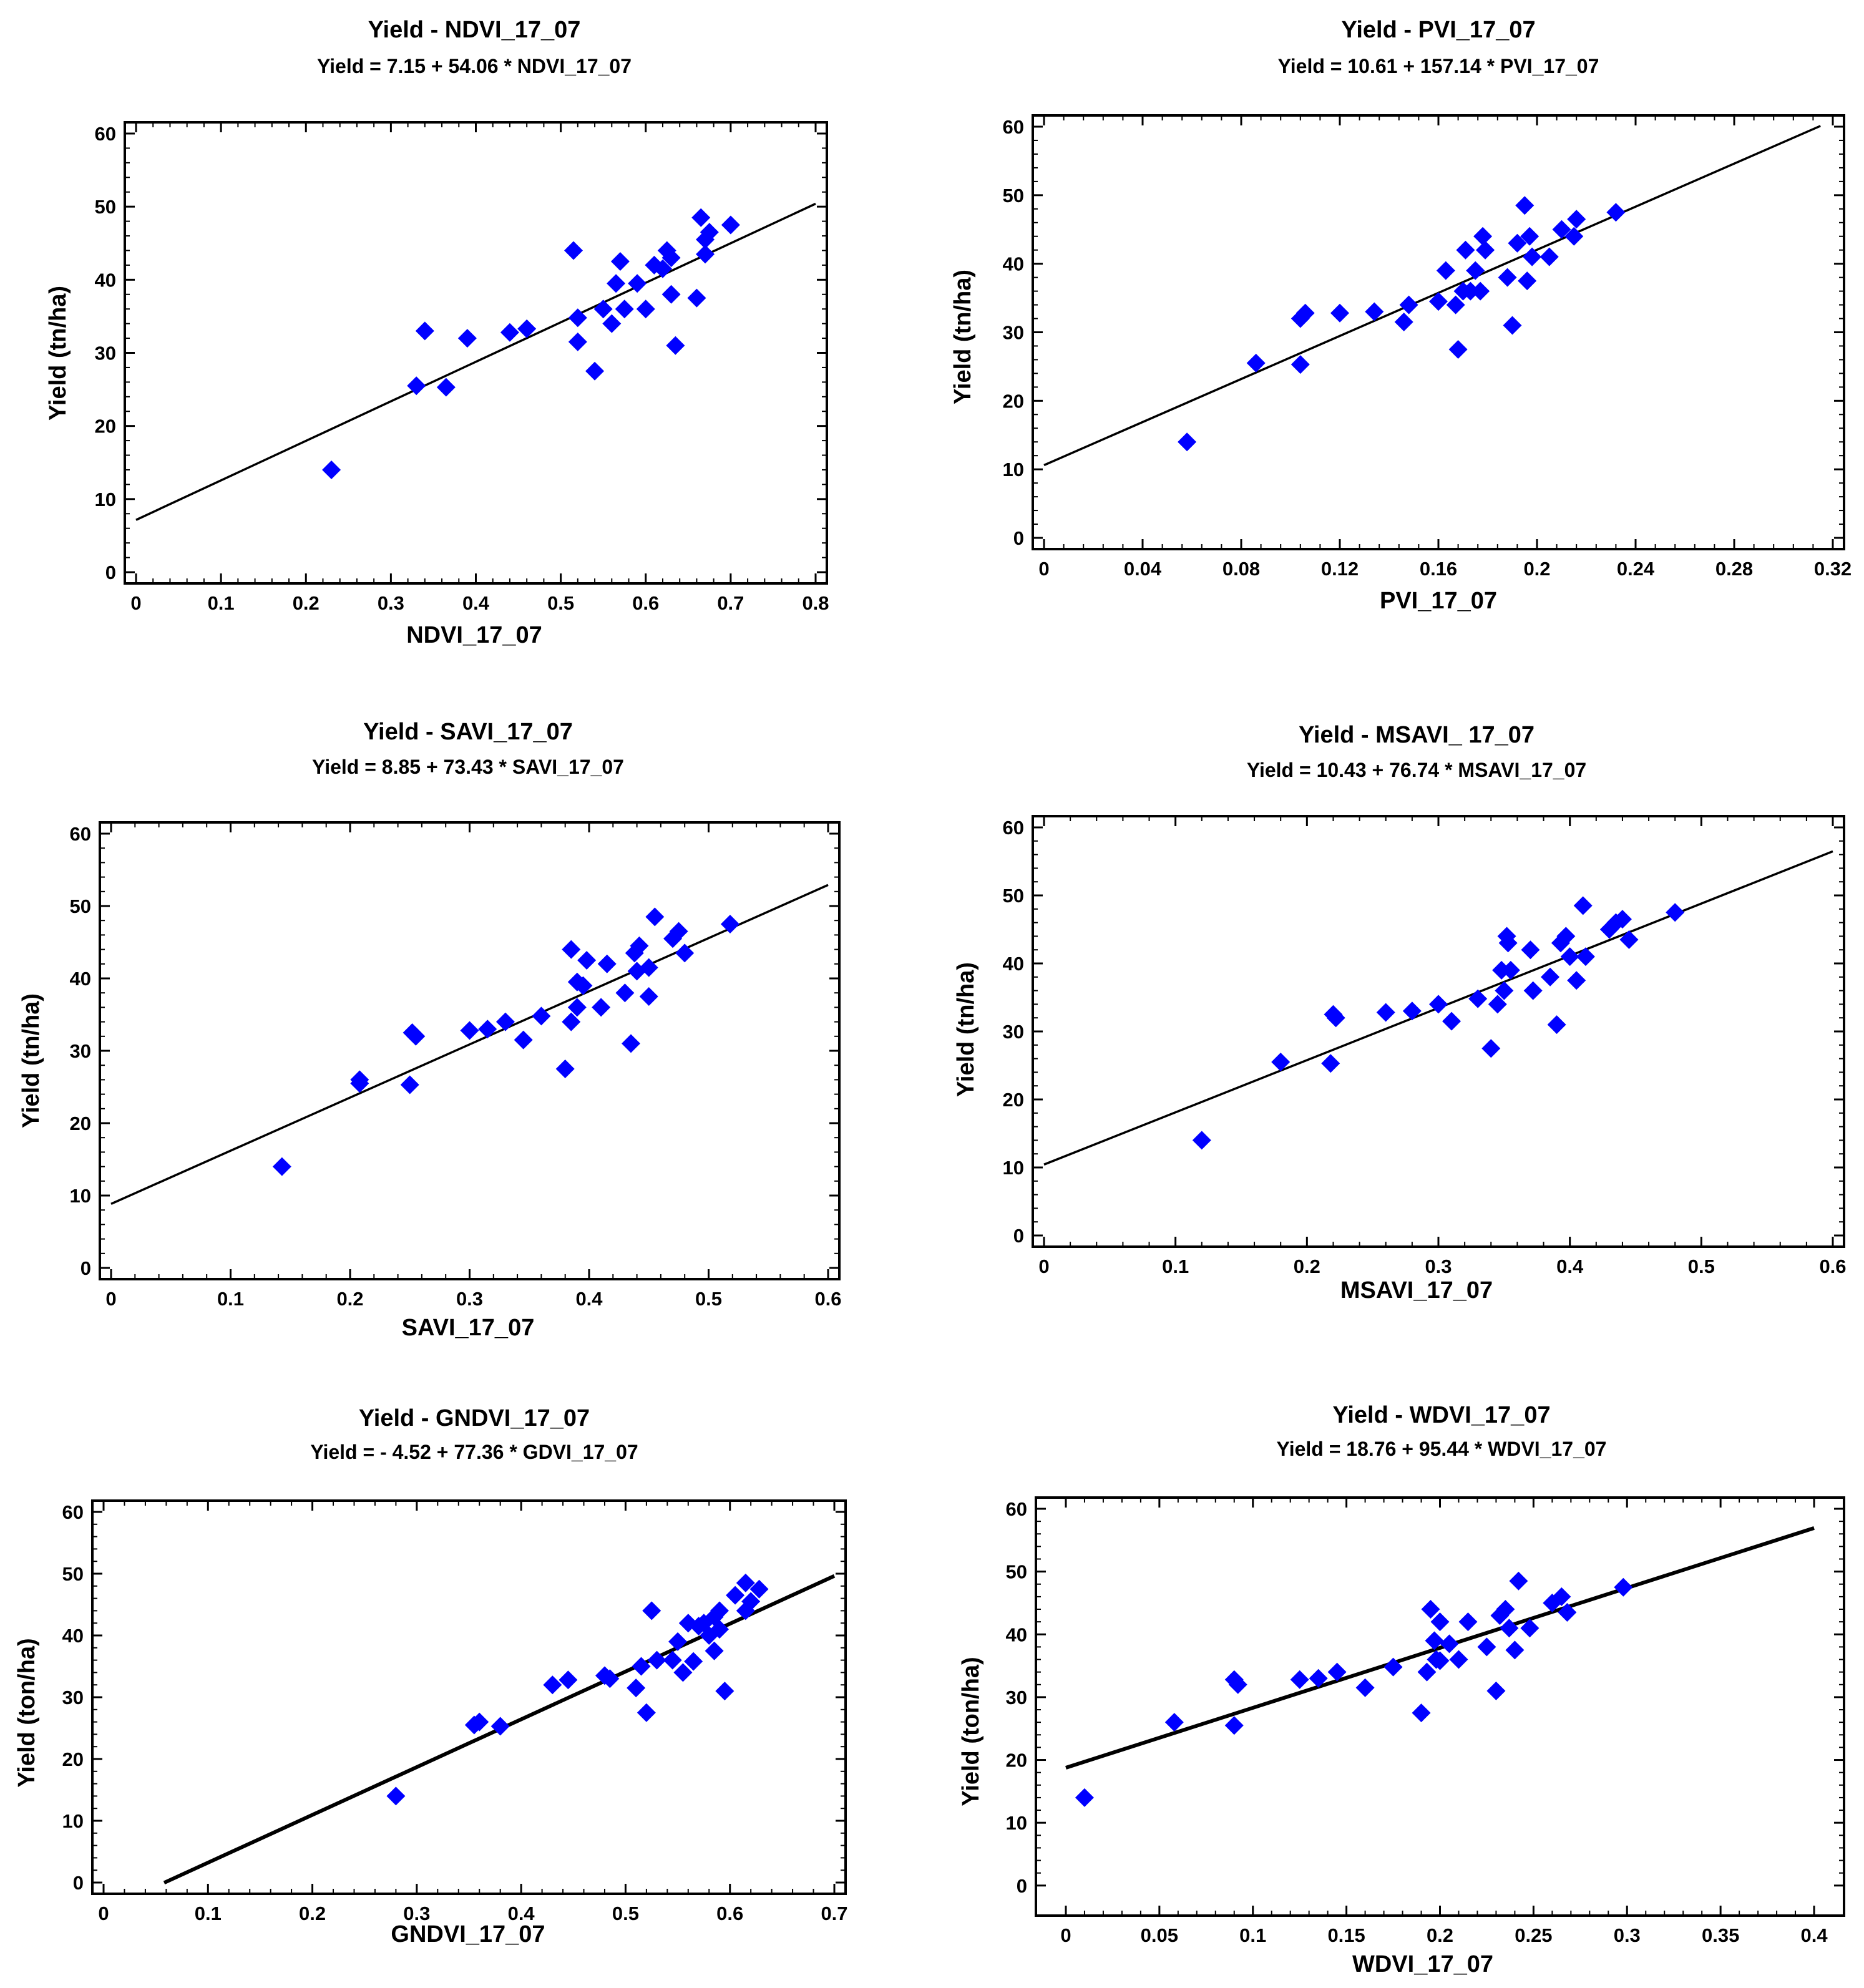 The image size is (1864, 1988). Describe the element at coordinates (1438, 66) in the screenshot. I see `chart-subtitle: Yield = 10.61 + 157.14 * PVI_17_07` at that location.